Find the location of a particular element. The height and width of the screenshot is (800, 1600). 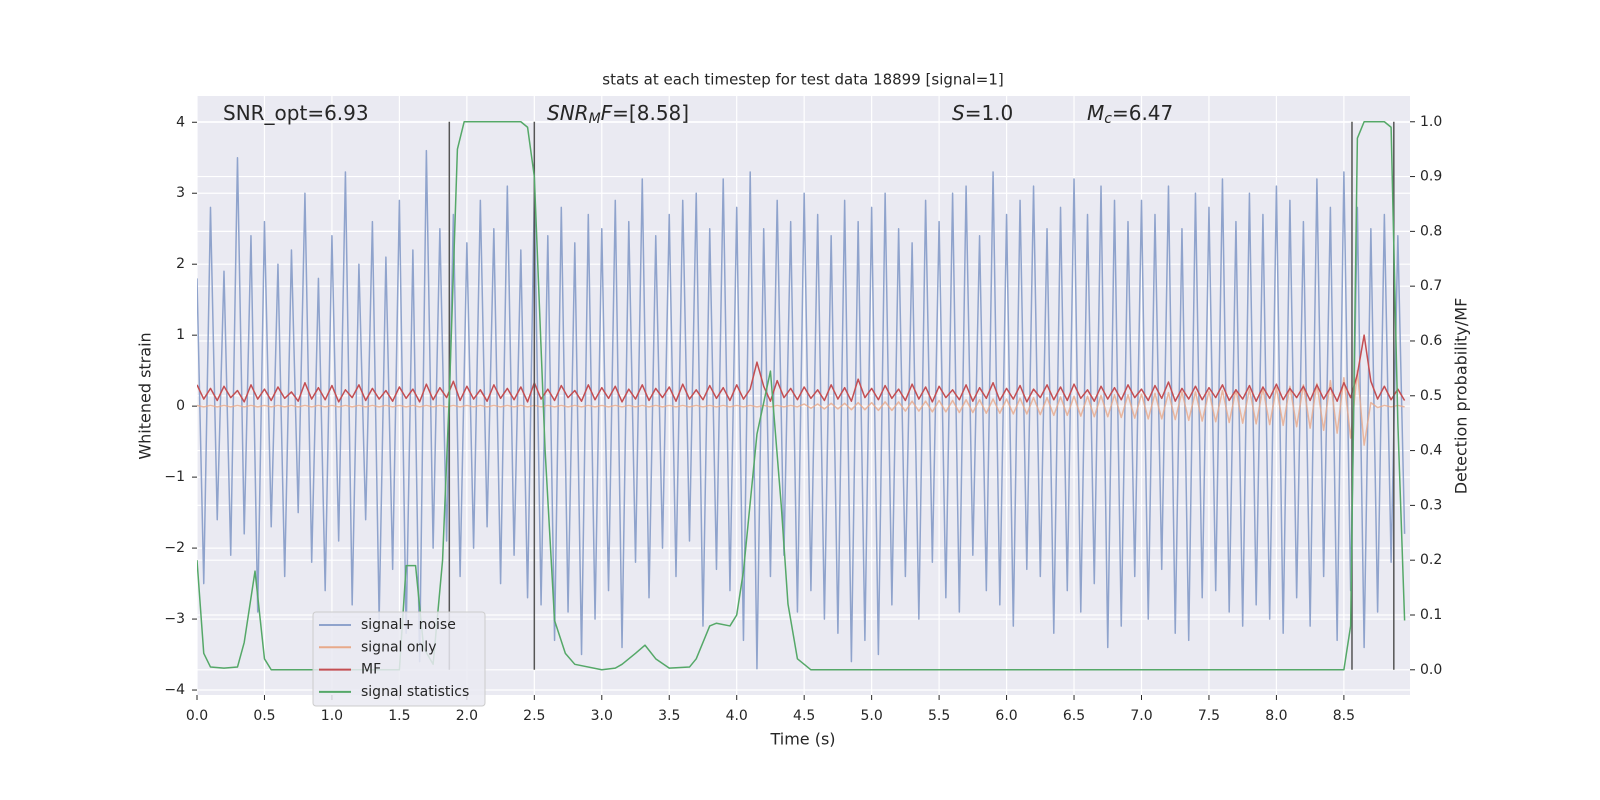

y-tick-label: 3 is located at coordinates (180, 193).